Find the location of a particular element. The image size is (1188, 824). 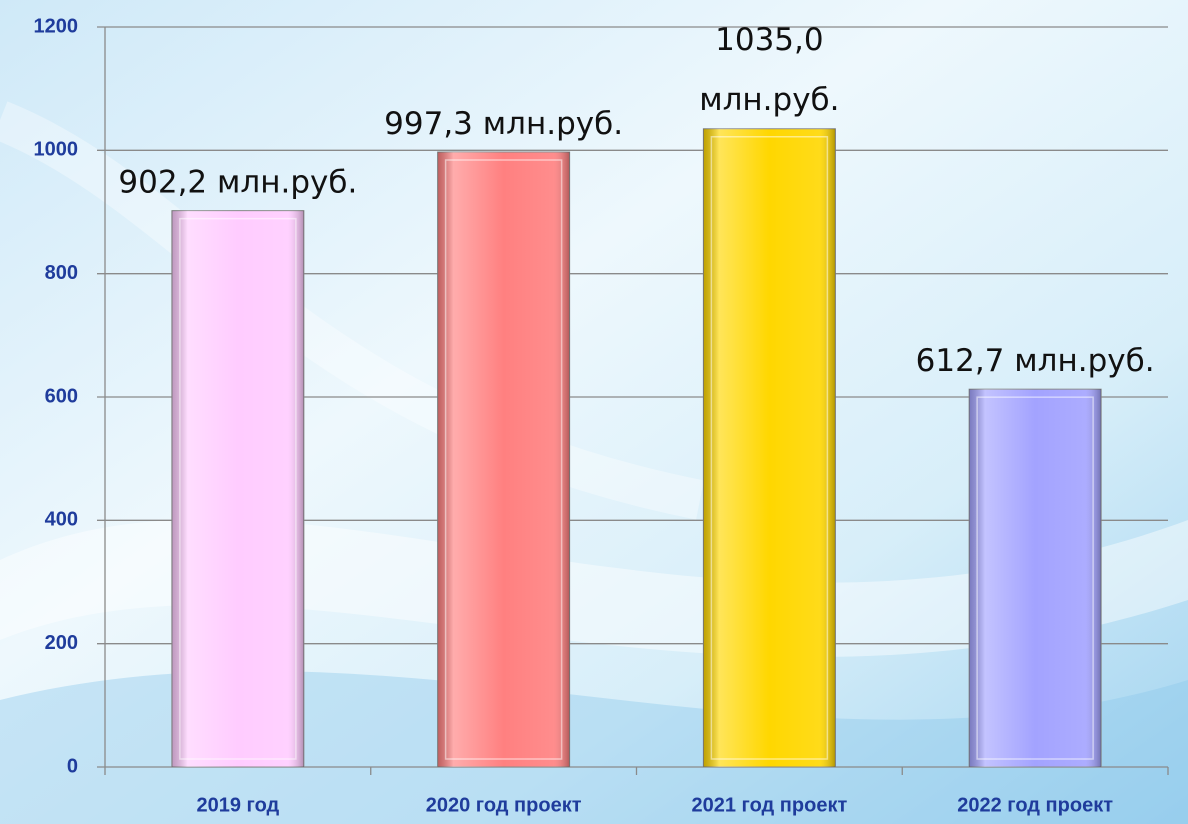

x-tick-label: 2019 год is located at coordinates (237, 805).